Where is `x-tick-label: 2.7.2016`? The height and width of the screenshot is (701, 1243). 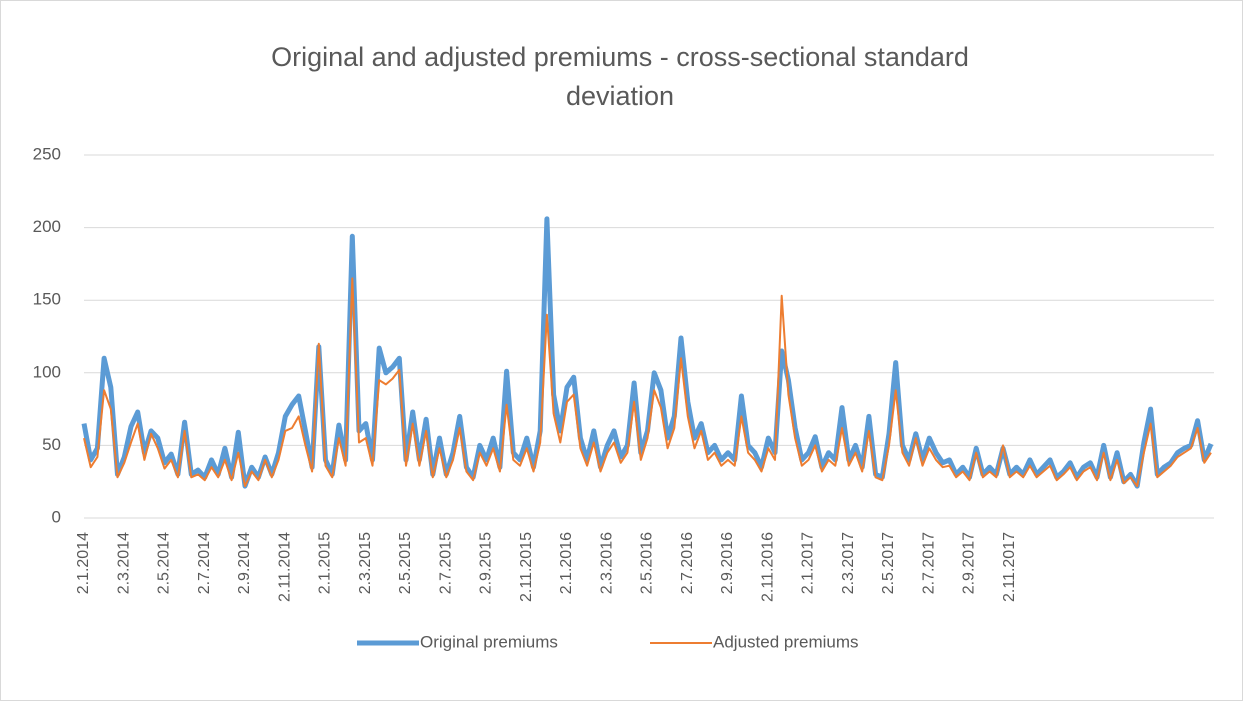
x-tick-label: 2.7.2016 is located at coordinates (687, 563).